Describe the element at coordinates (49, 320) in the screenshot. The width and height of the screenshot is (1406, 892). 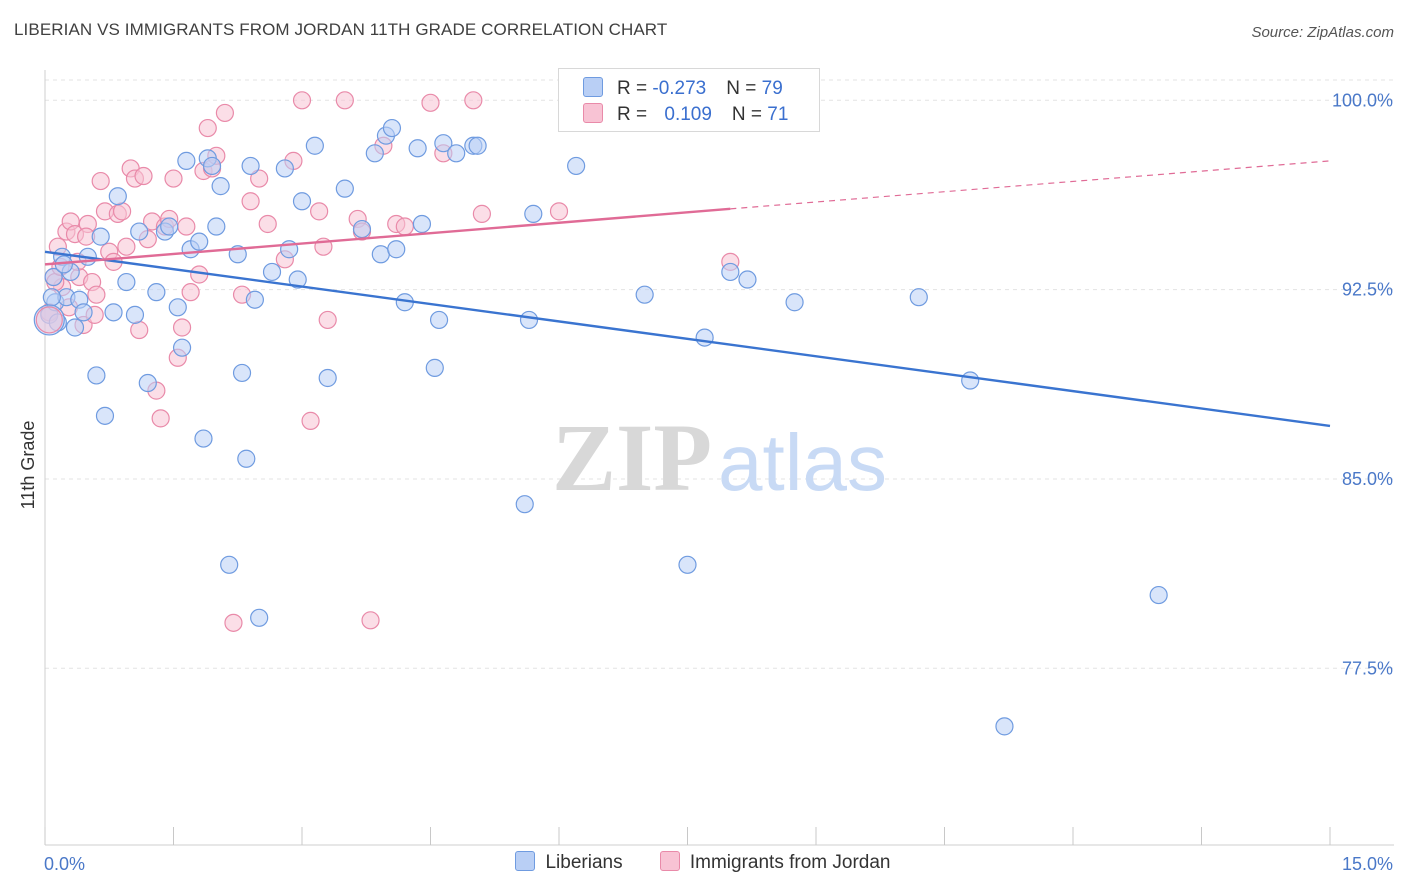
I see `liberian-point-large` at that location.